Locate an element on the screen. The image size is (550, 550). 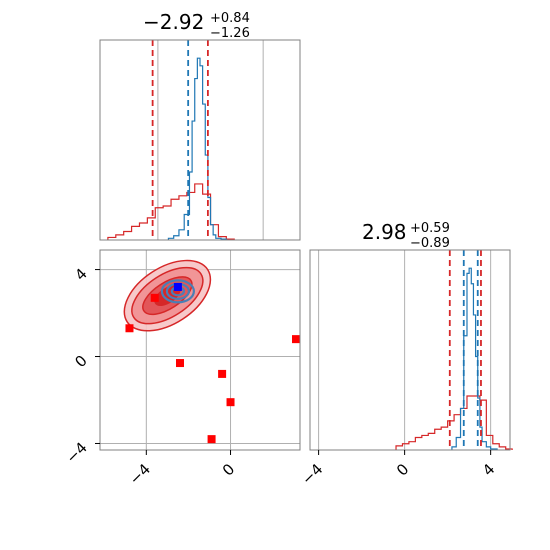
p1-red-histogram is located at coordinates (171, 211).